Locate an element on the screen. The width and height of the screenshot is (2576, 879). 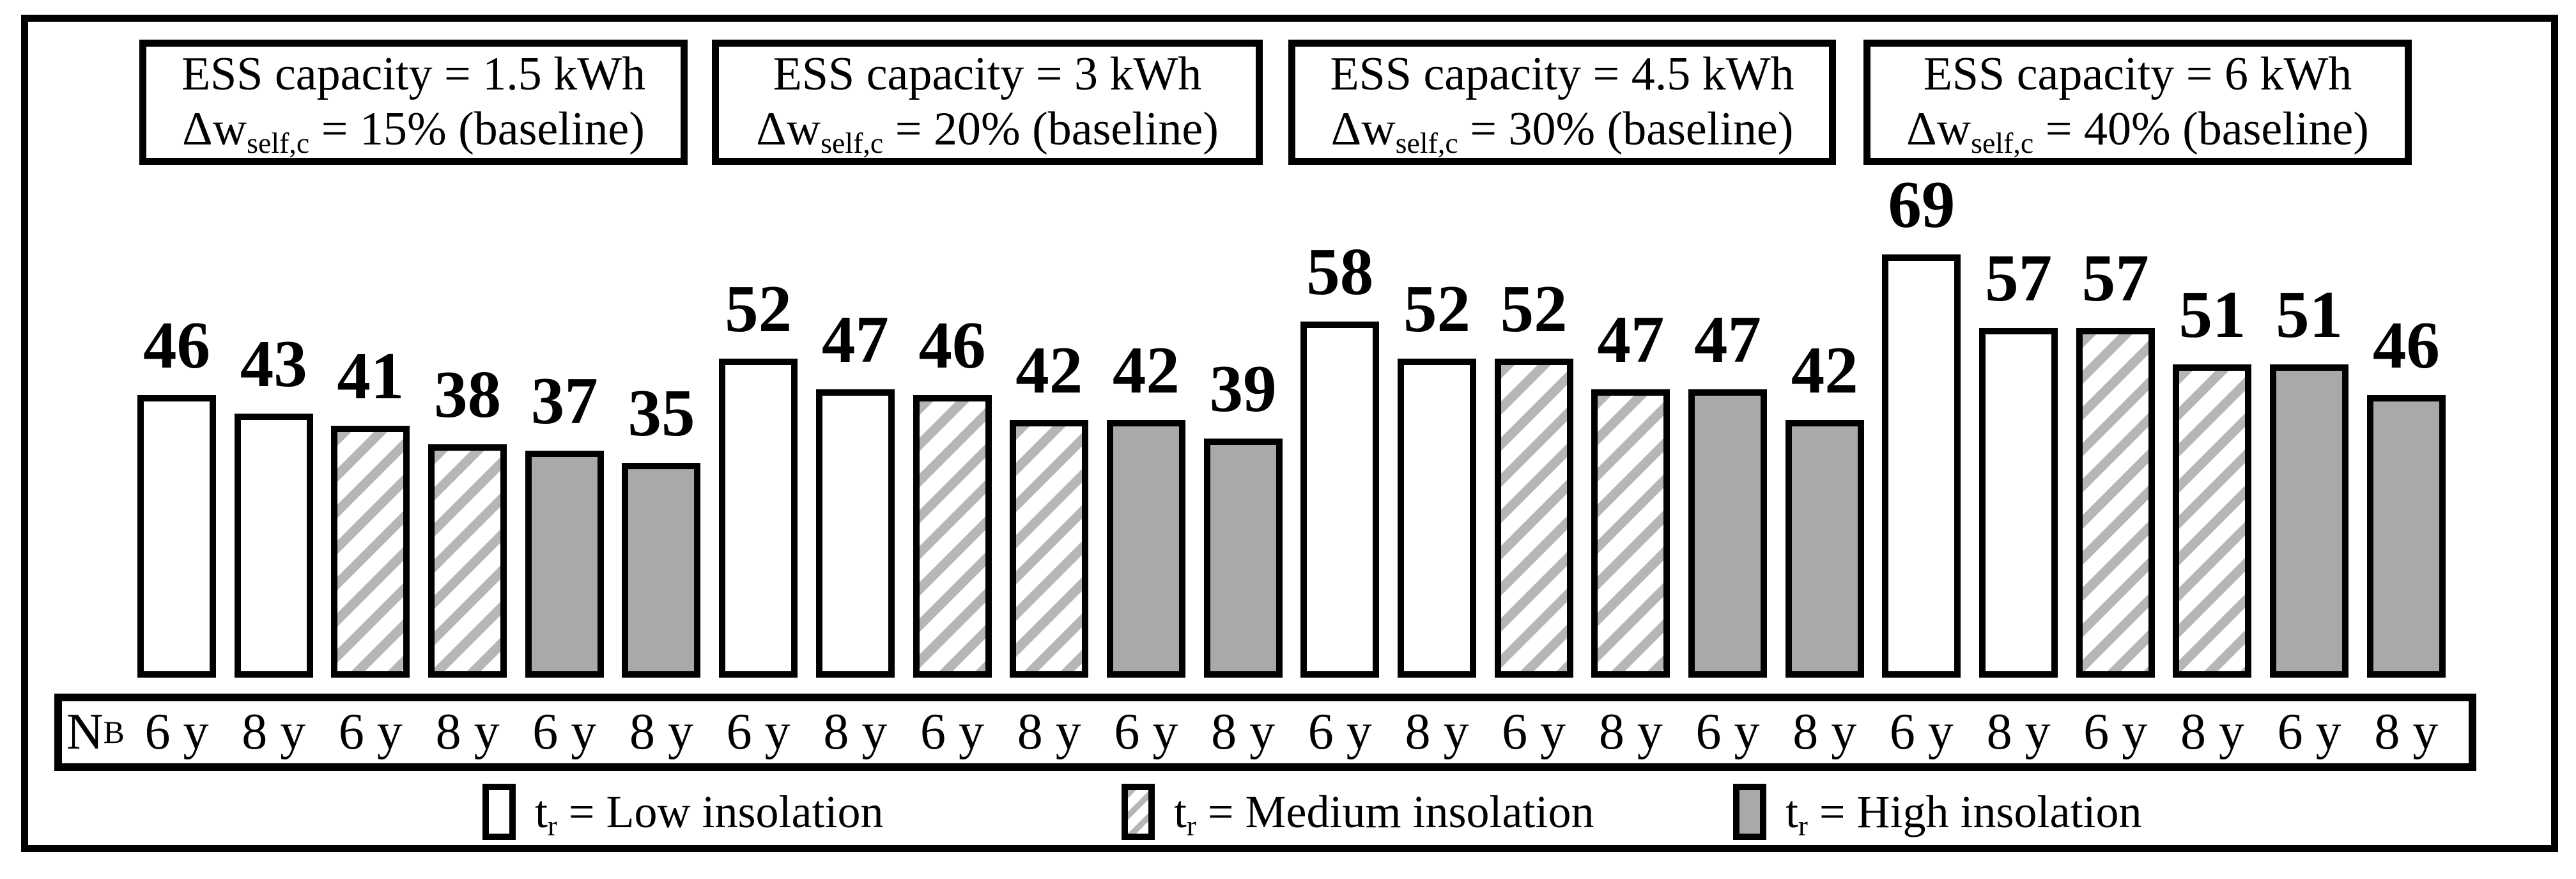
legend-swatch-high-insolation is located at coordinates (1749, 812).